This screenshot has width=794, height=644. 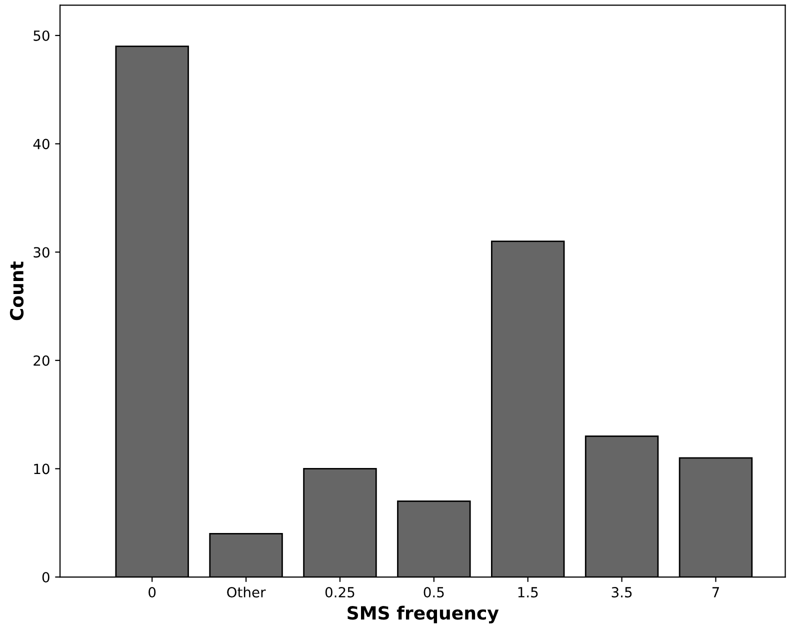 I want to click on y-tick-label: 30, so click(x=42, y=252).